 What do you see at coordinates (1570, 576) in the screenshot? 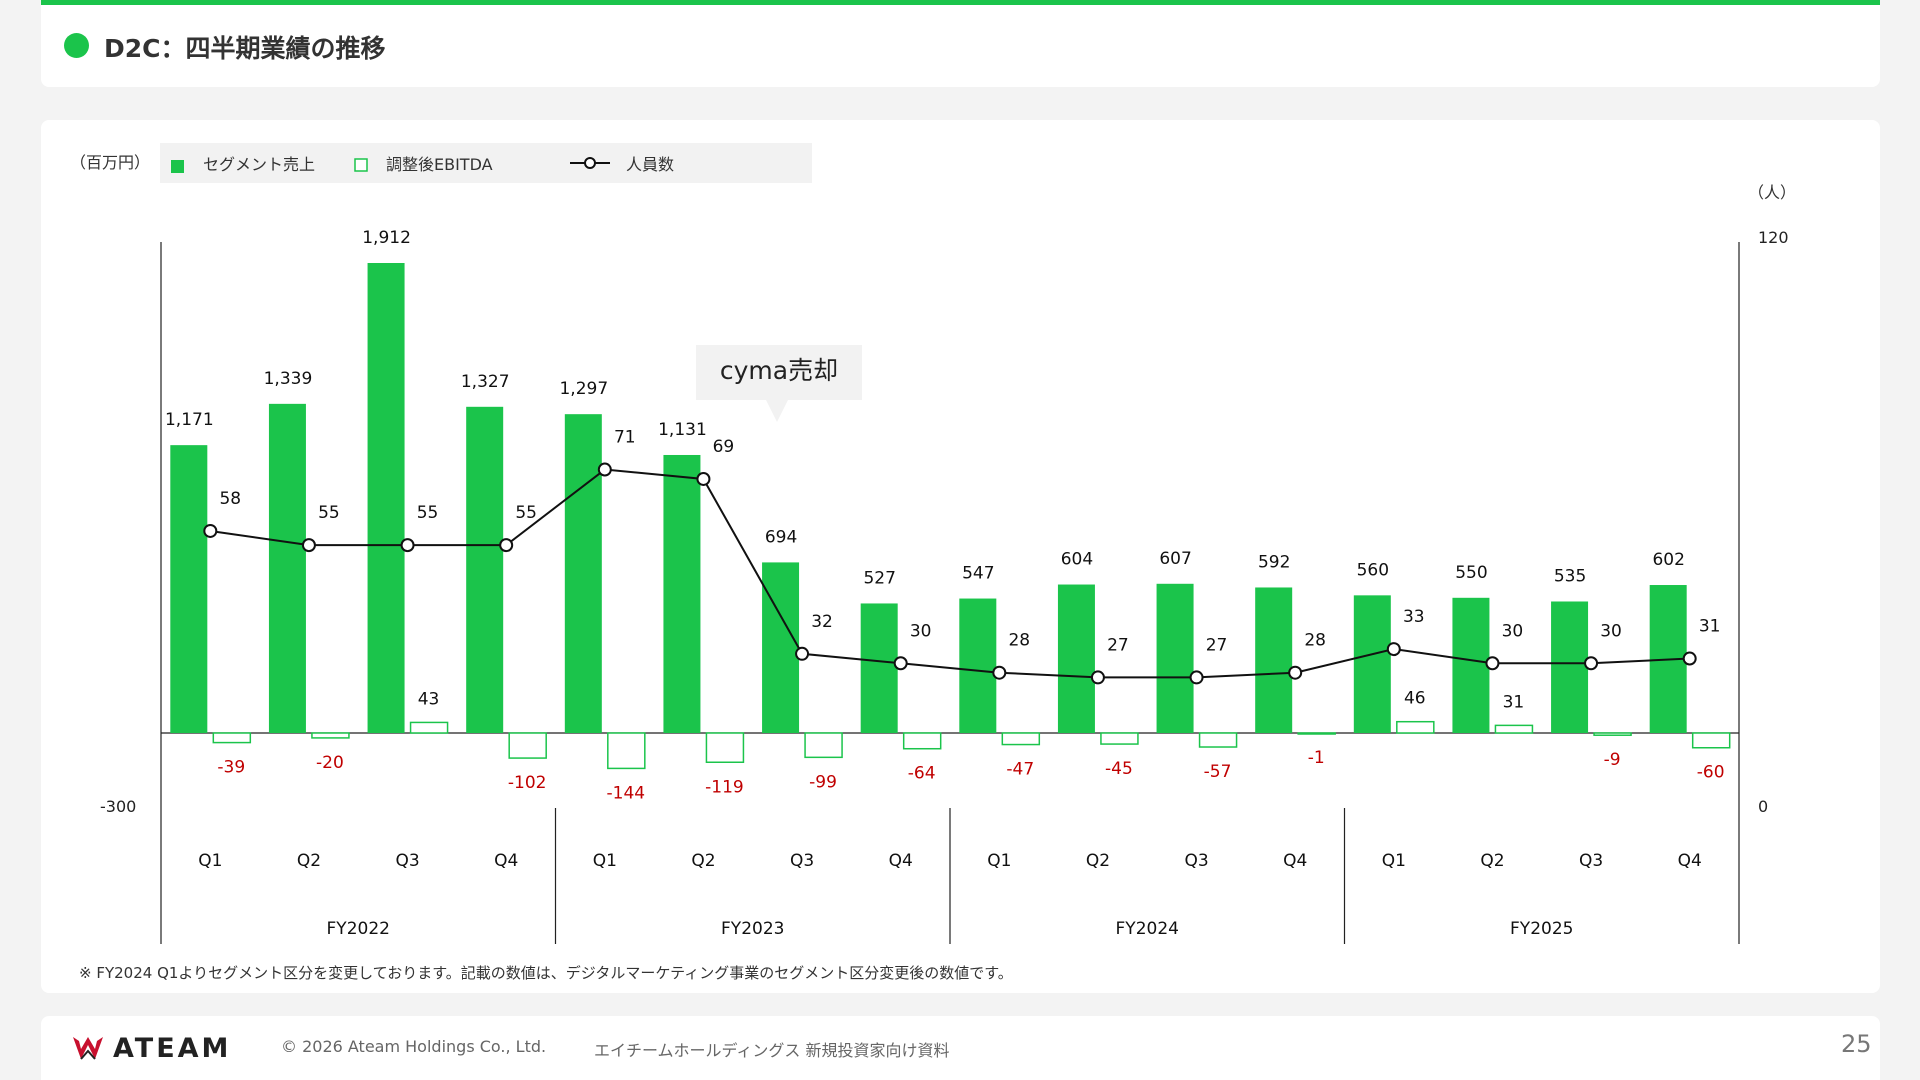
I see `sales-value-label: 535` at bounding box center [1570, 576].